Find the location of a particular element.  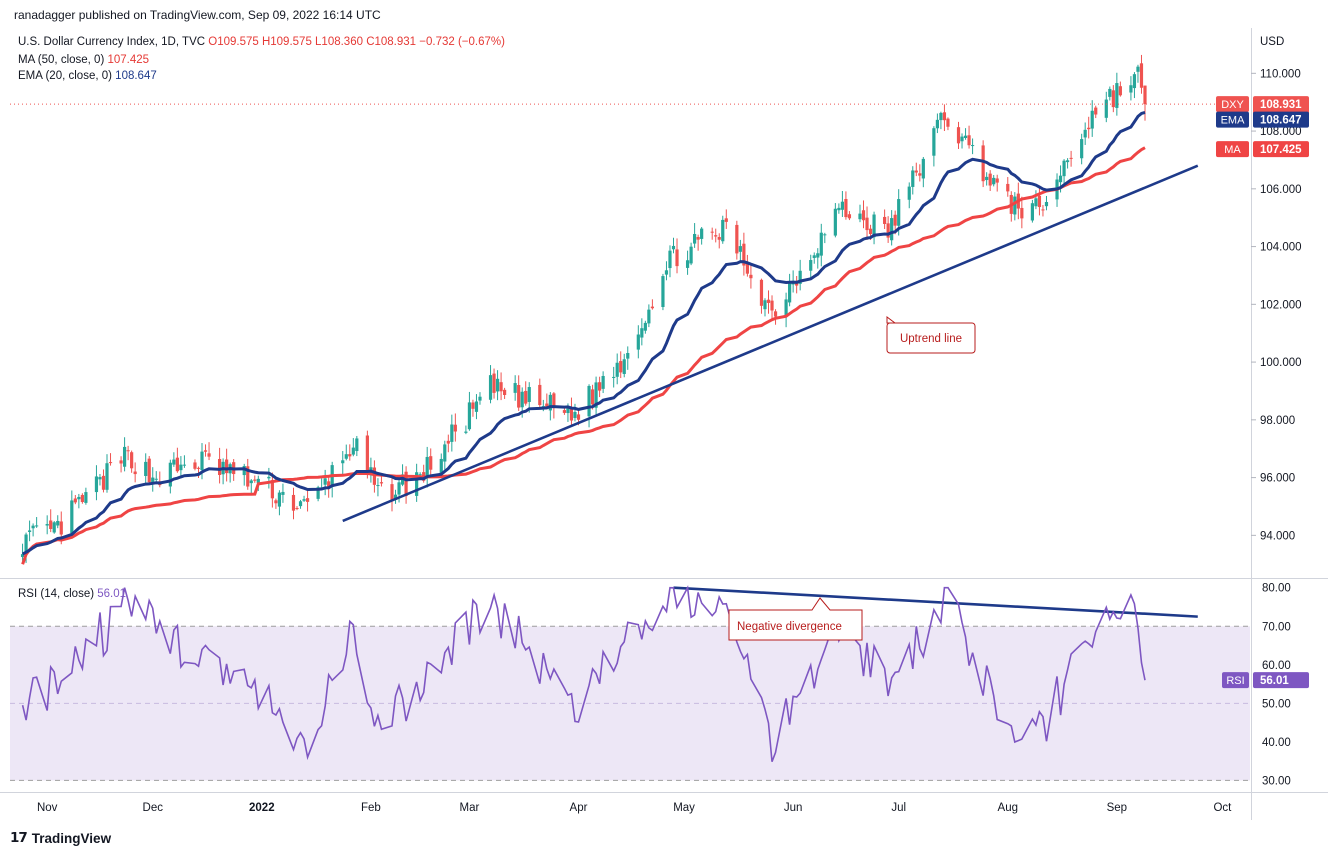

rsi-axis: 80.00 70.00 60.00 50.00 40.00 30.00 is located at coordinates (1276, 685).